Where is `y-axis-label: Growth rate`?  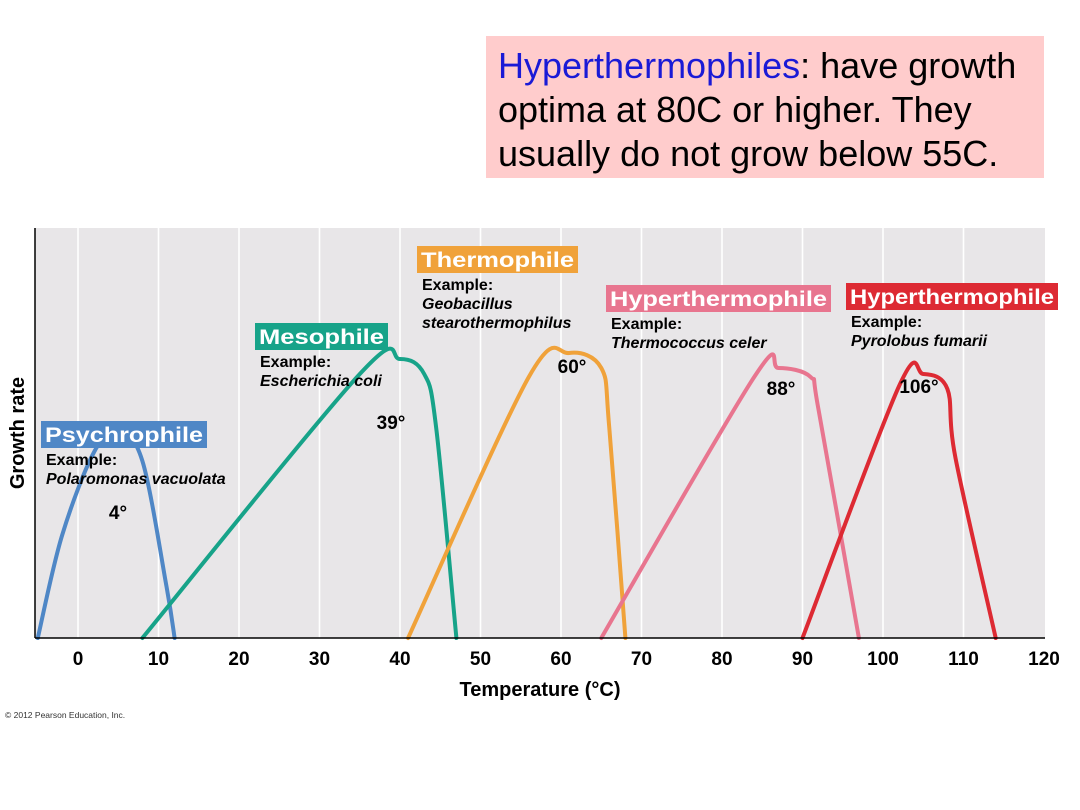
y-axis-label: Growth rate is located at coordinates (18, 433).